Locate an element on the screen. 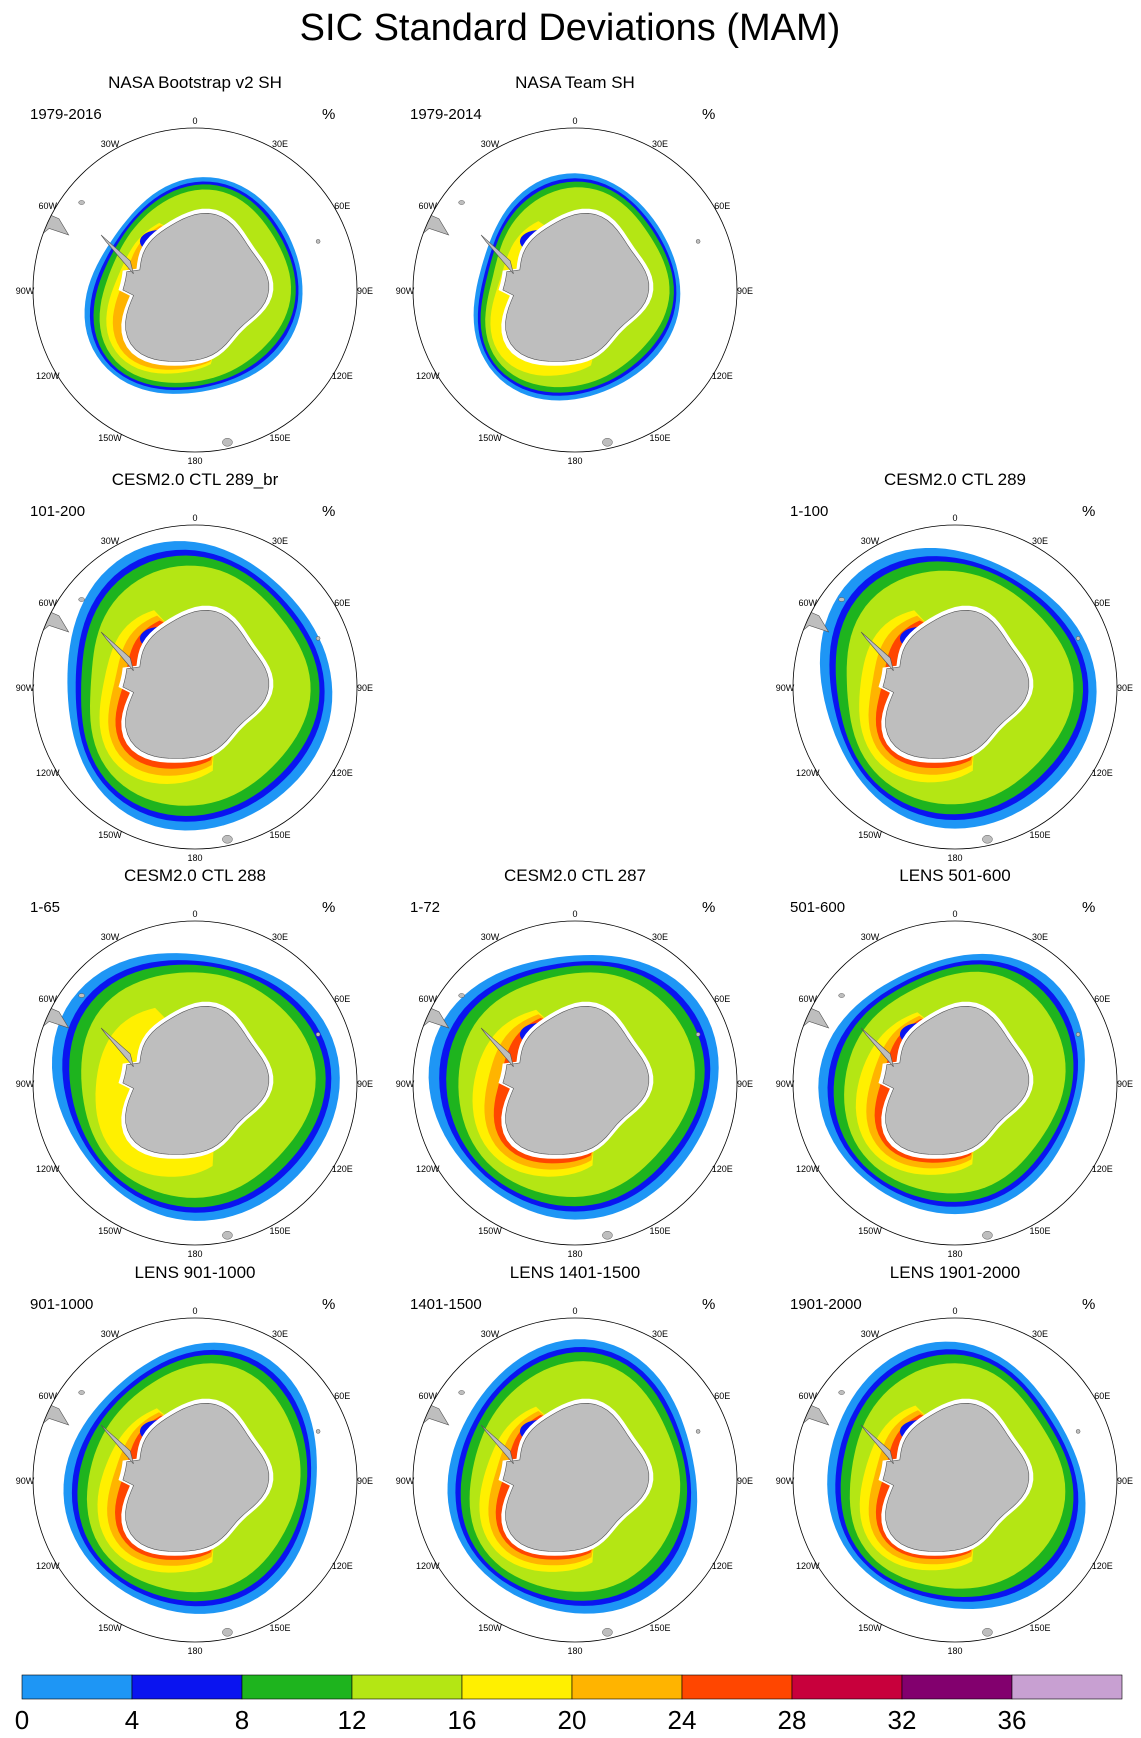  panel-title: LENS 501-600 is located at coordinates (955, 875).